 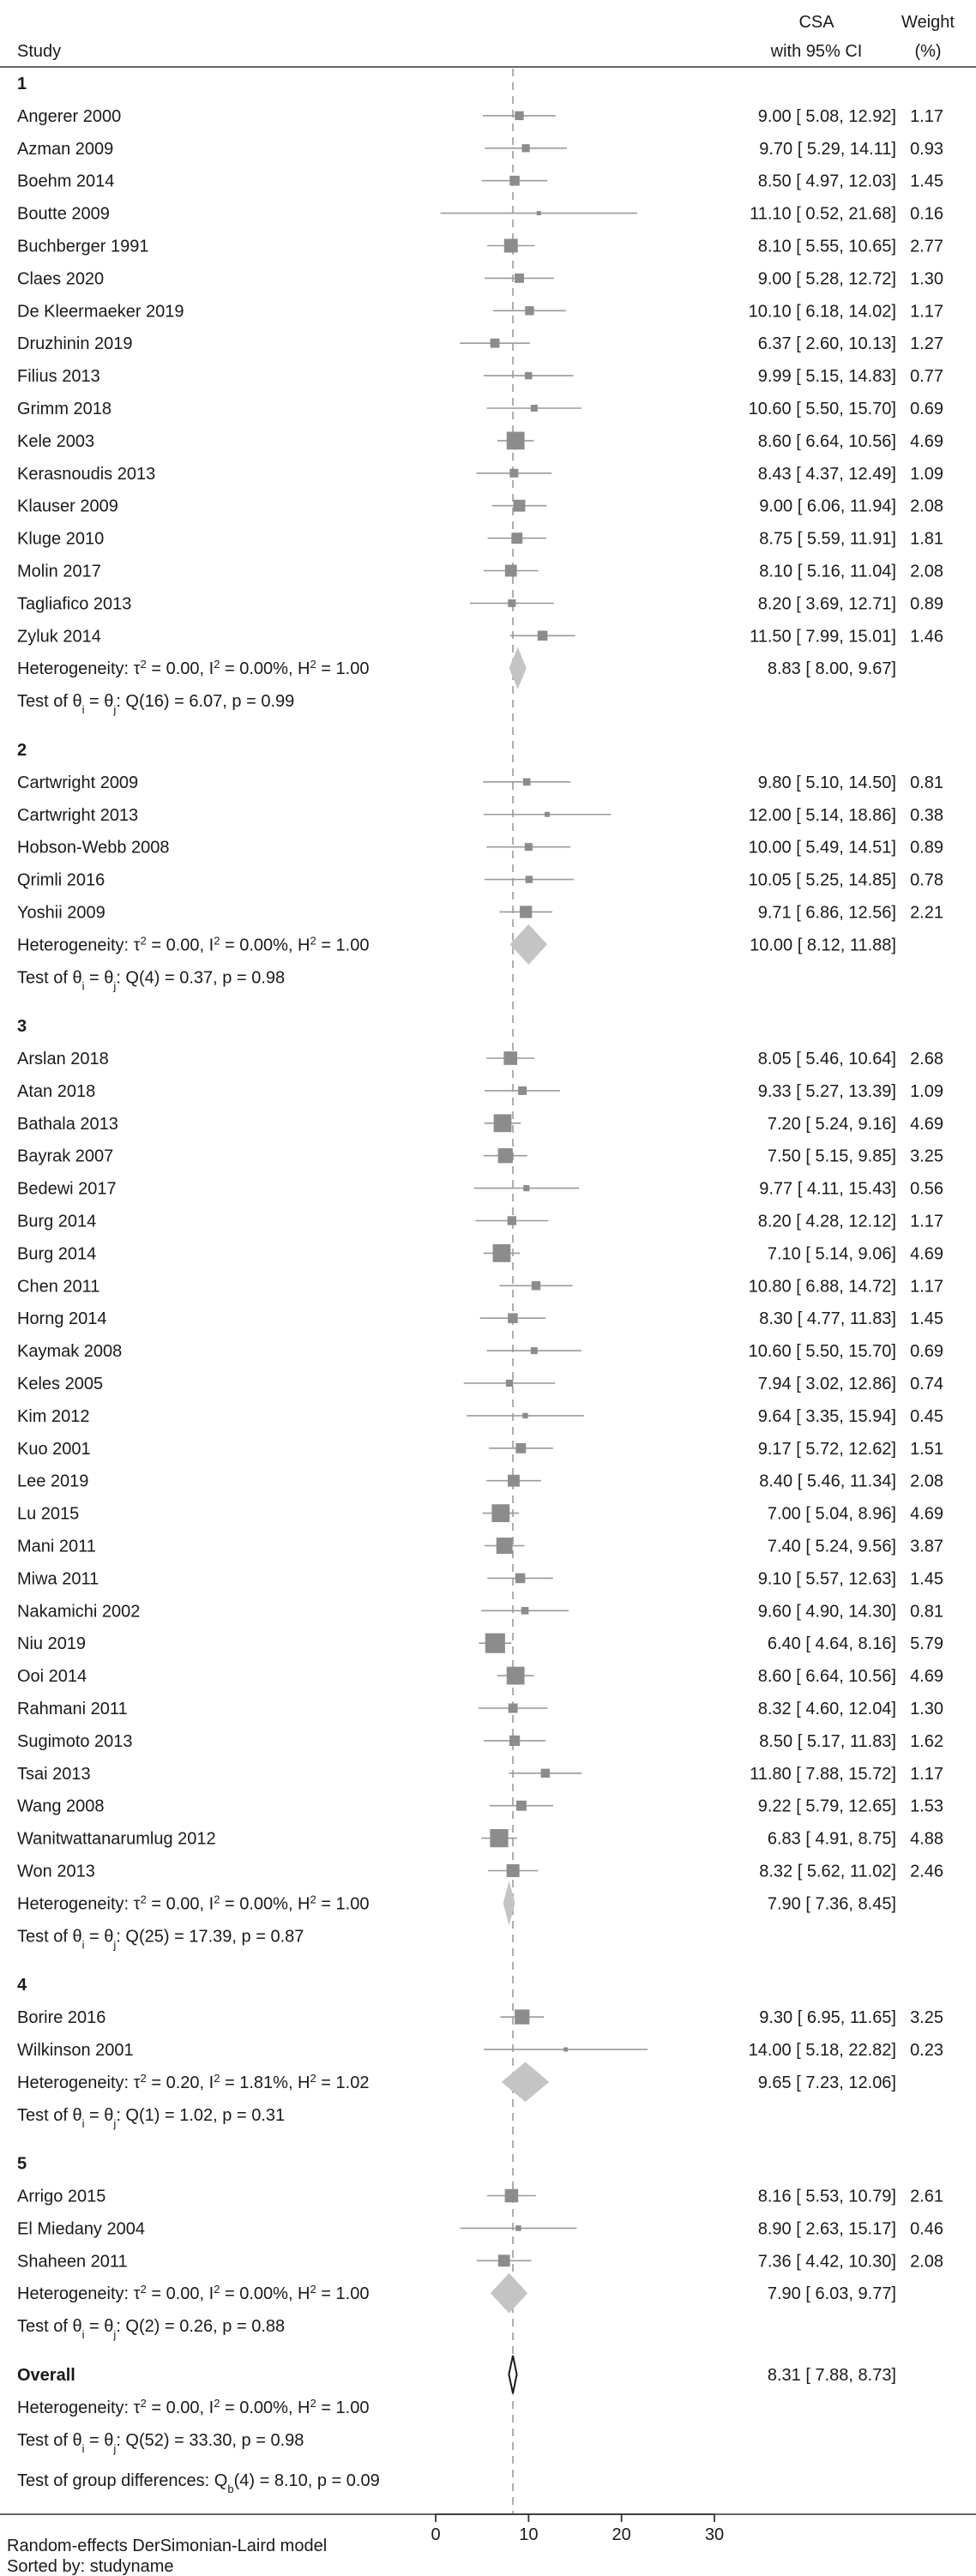 I want to click on study-name: Druzhinin 2019, so click(x=75, y=343).